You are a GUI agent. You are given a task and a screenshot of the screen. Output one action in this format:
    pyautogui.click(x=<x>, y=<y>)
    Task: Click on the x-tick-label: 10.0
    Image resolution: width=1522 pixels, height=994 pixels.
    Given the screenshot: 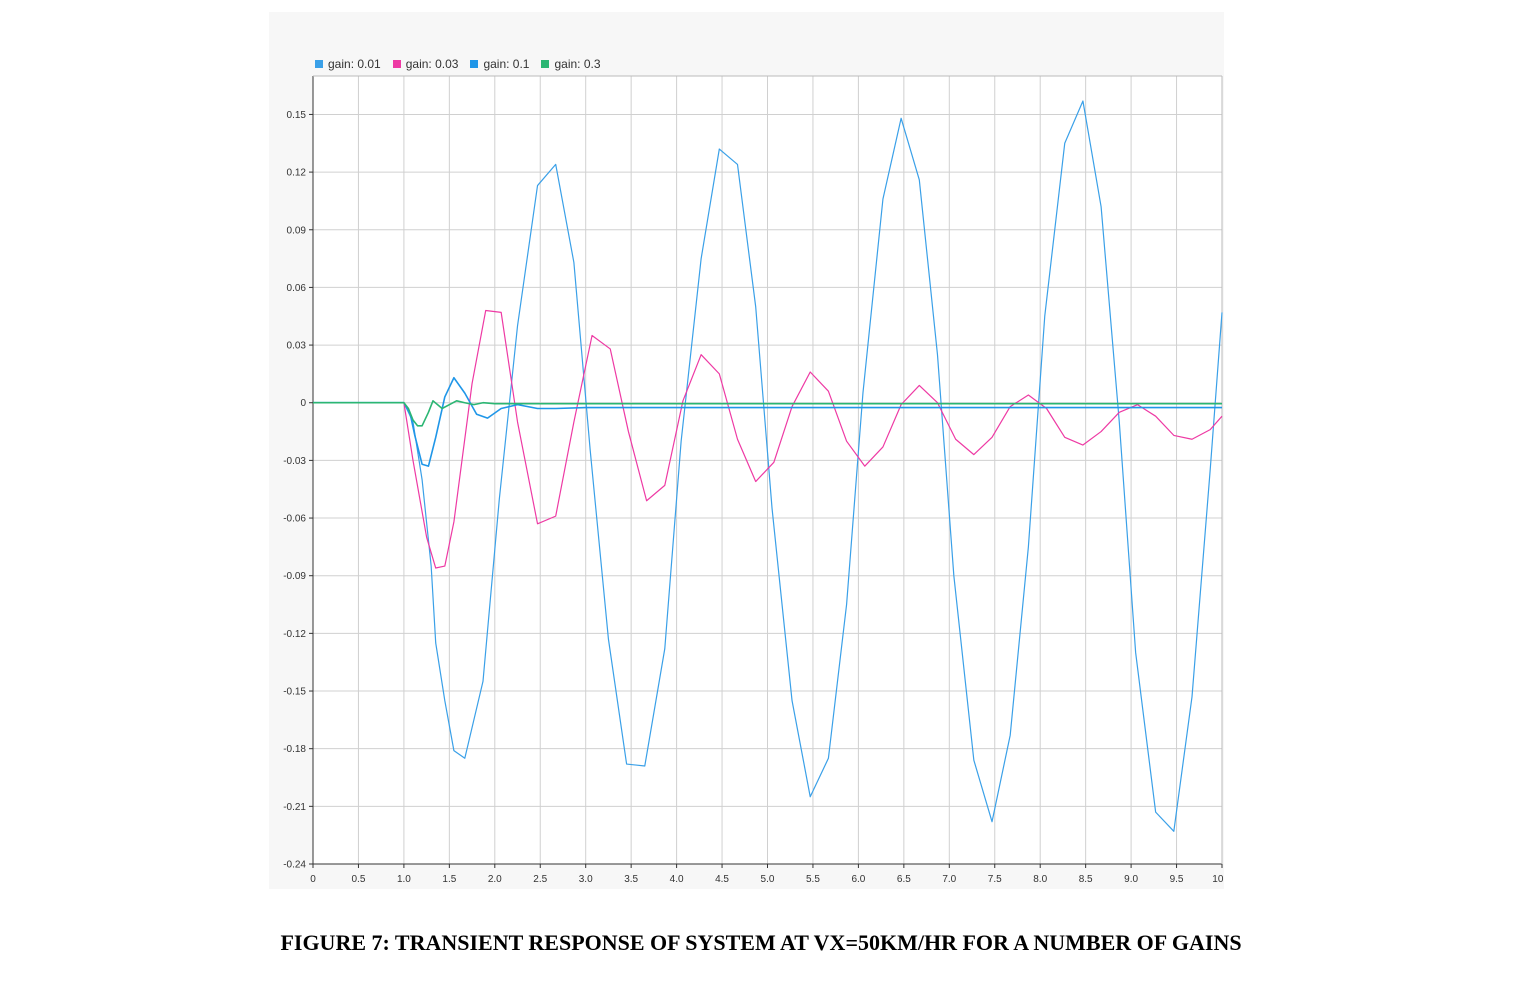 What is the action you would take?
    pyautogui.click(x=1218, y=879)
    